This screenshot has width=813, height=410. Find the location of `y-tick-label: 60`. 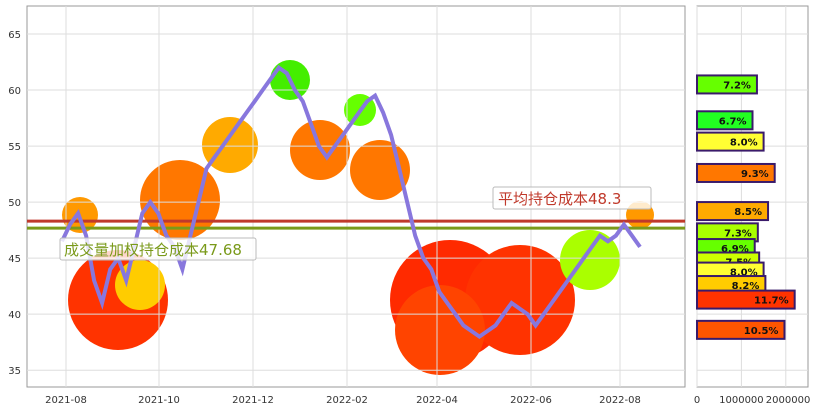

y-tick-label: 60 is located at coordinates (14, 91).